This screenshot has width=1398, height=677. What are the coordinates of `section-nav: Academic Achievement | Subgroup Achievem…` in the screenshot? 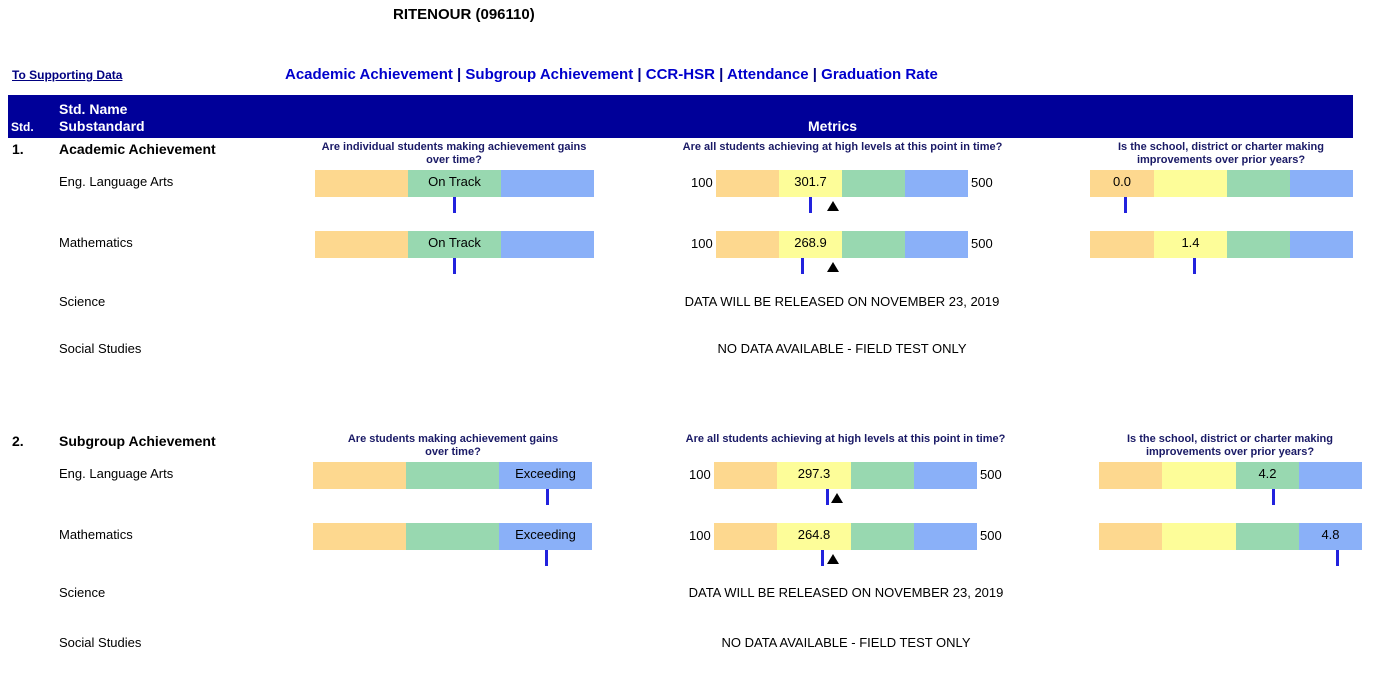 It's located at (611, 74).